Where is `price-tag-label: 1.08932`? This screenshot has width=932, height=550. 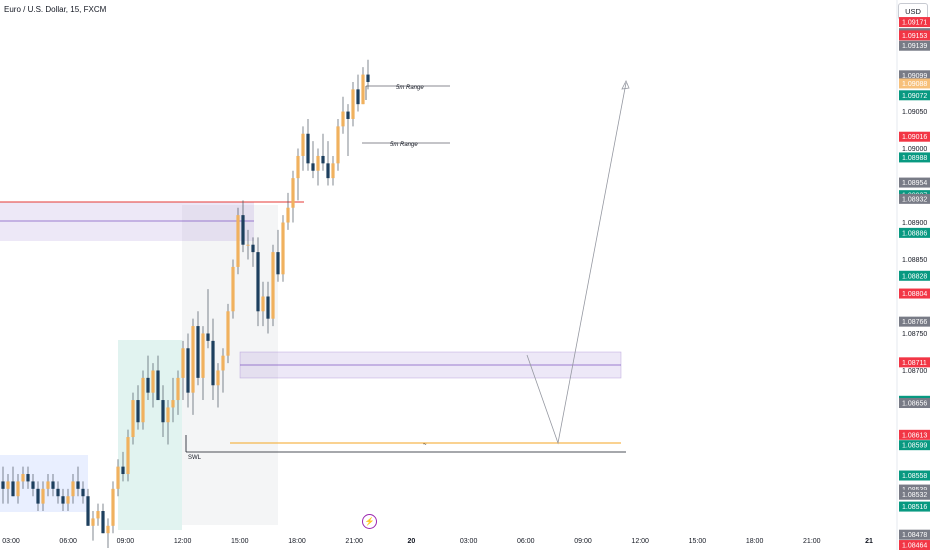 price-tag-label: 1.08932 is located at coordinates (914, 199).